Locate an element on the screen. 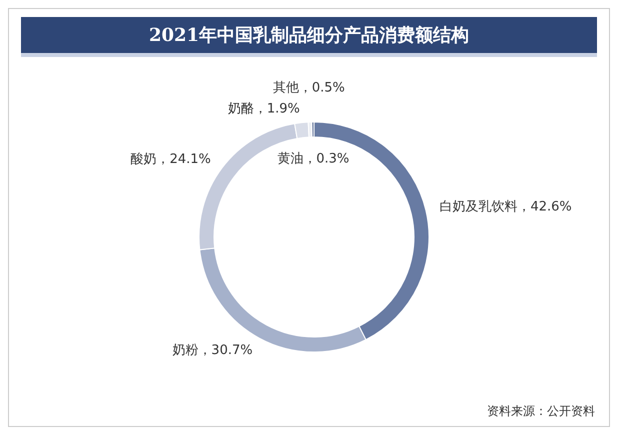 The width and height of the screenshot is (618, 435). slice-label: 奶粉，30.7% is located at coordinates (212, 350).